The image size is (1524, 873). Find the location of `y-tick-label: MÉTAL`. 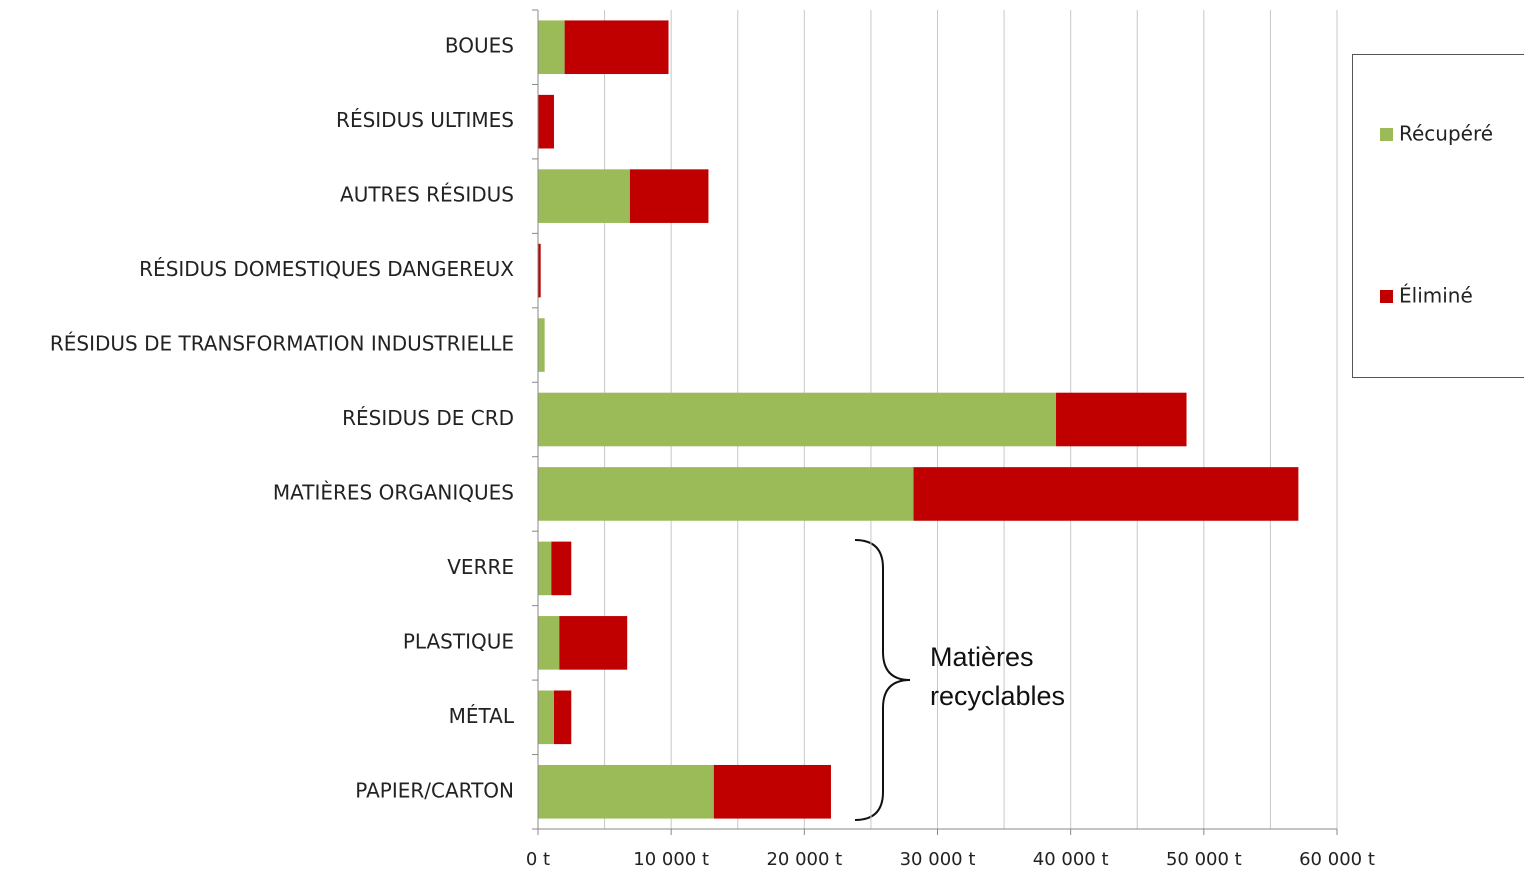

y-tick-label: MÉTAL is located at coordinates (482, 716).